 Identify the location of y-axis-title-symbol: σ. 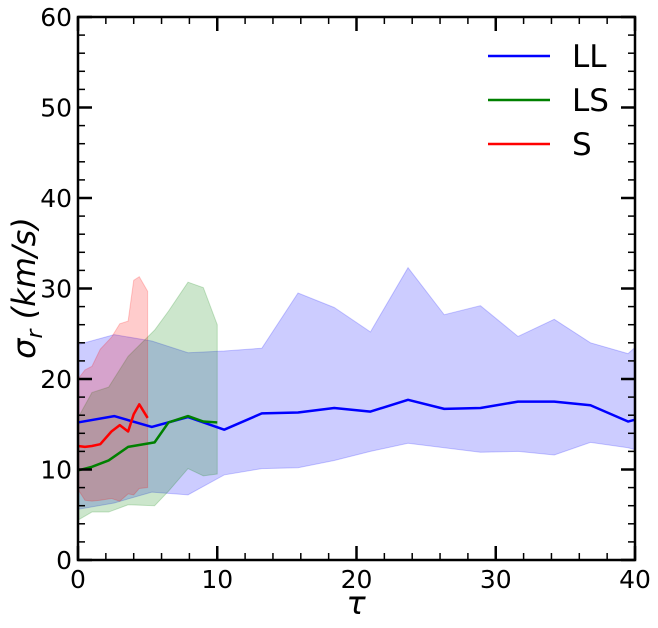
(24, 348).